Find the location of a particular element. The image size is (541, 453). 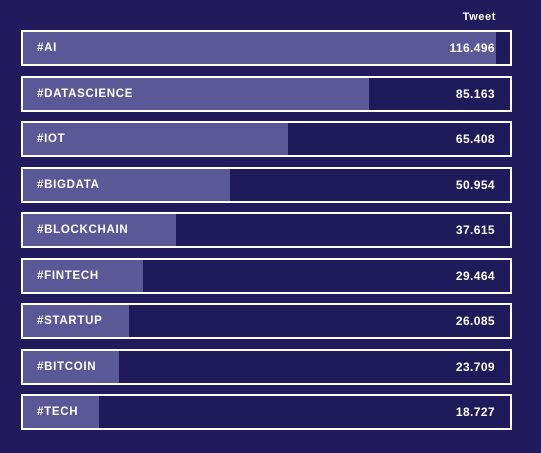

column-header: Tweet is located at coordinates (479, 17).